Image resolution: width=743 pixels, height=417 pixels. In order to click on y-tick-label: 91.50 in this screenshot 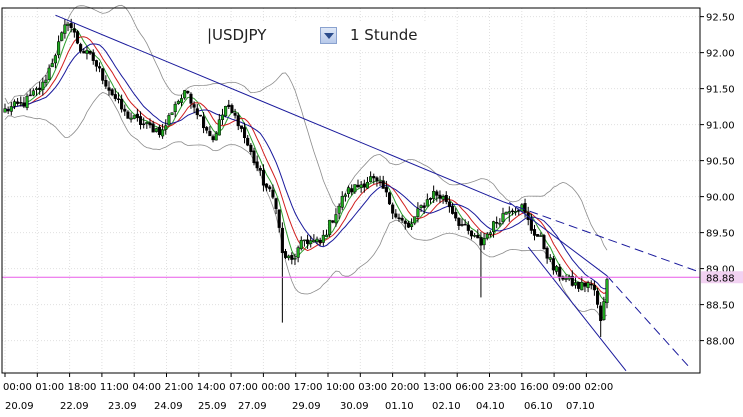, I will do `click(720, 90)`.